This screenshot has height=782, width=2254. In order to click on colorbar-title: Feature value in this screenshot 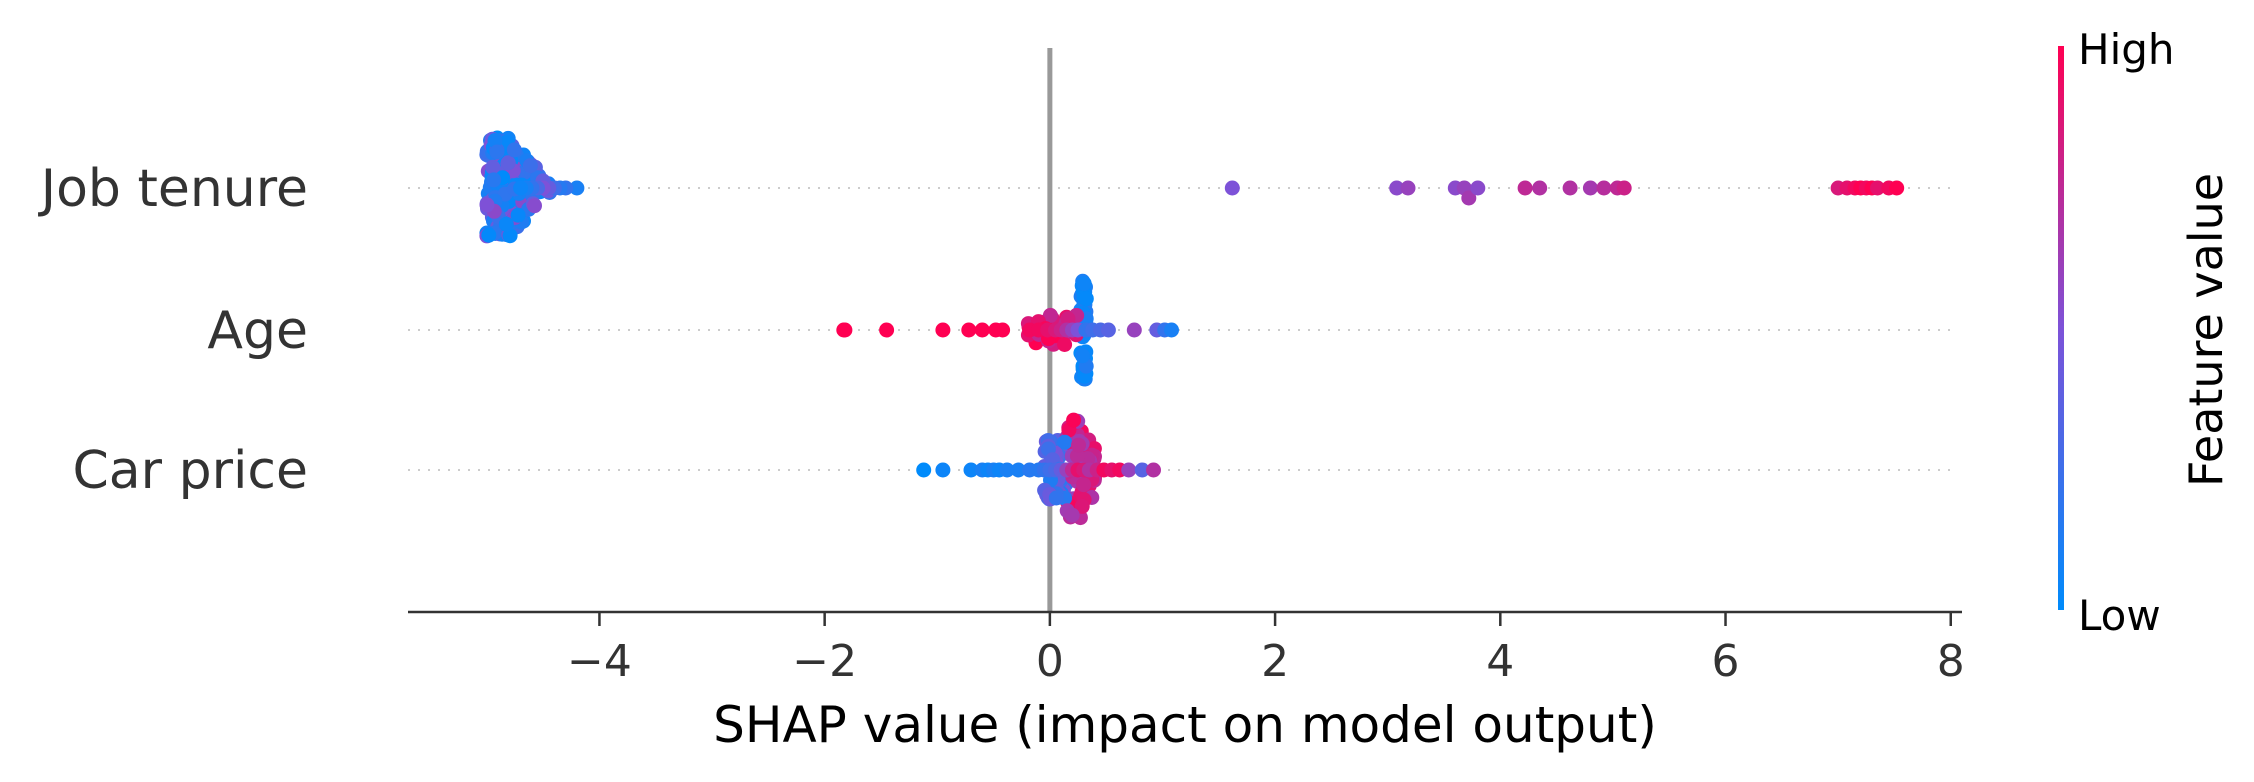, I will do `click(2206, 330)`.